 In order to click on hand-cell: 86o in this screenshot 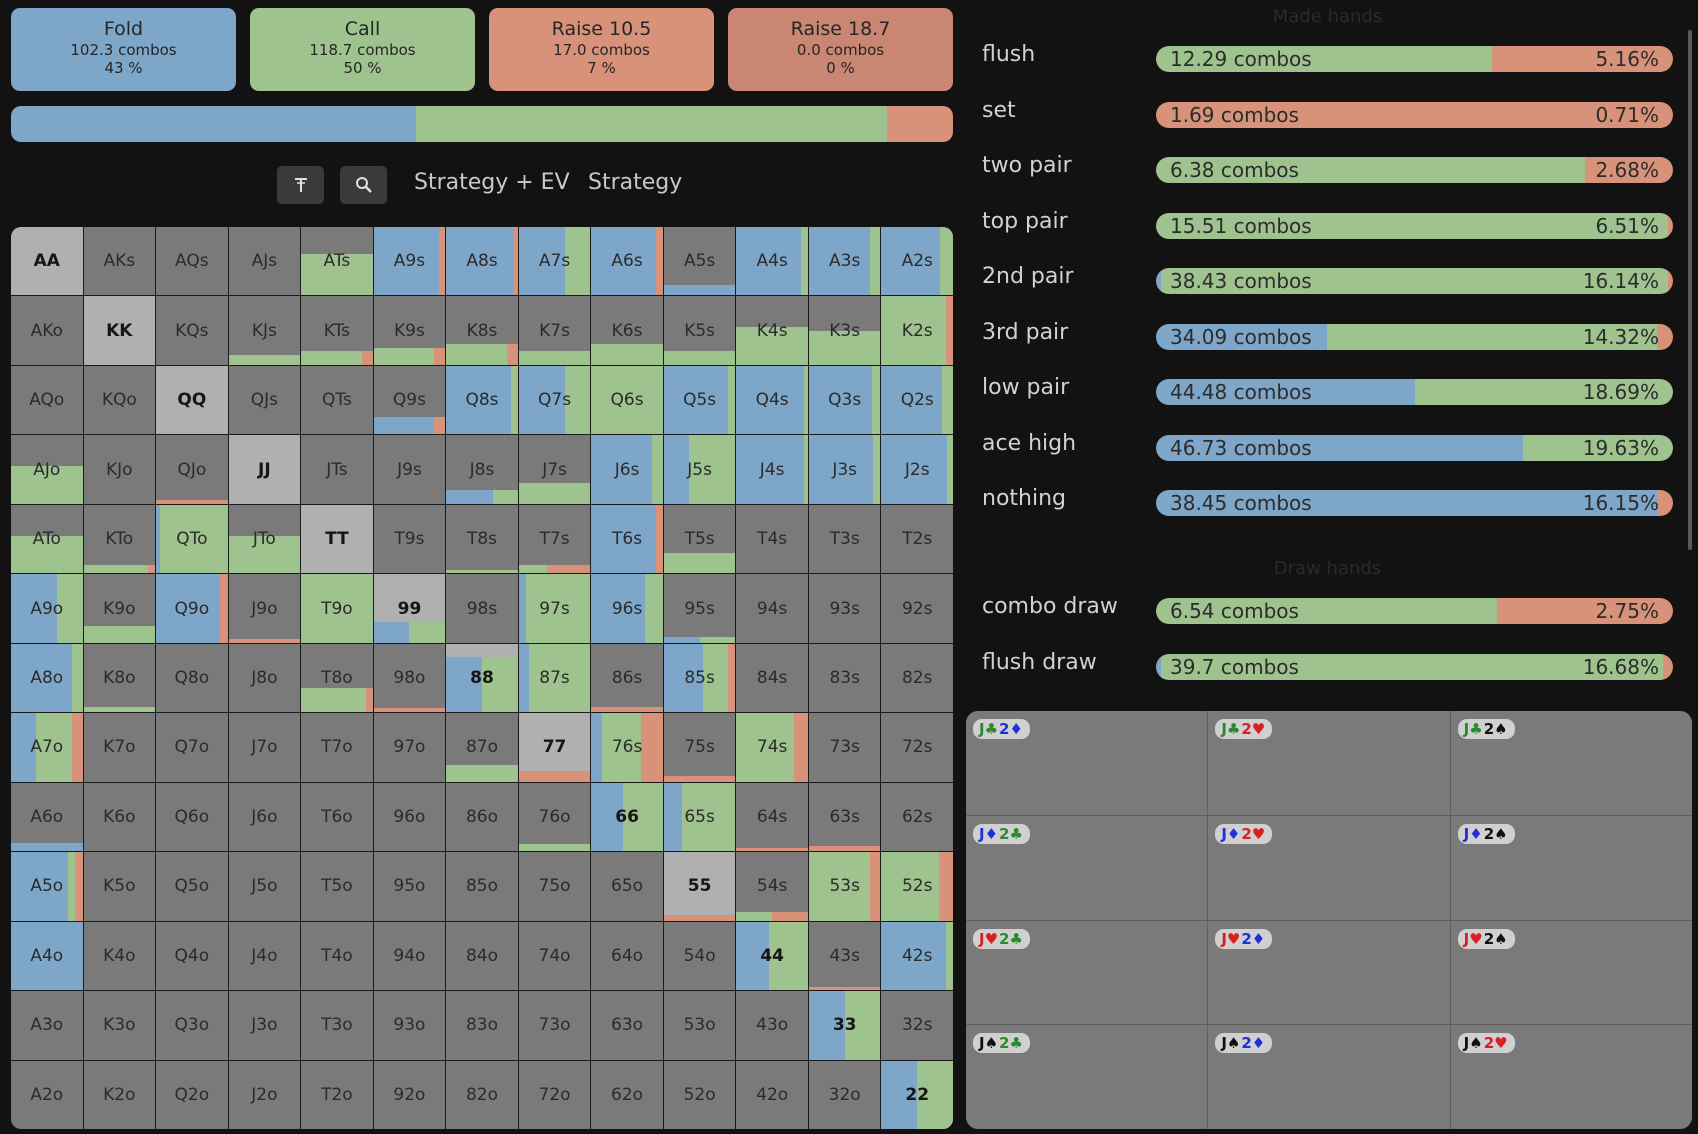, I will do `click(482, 817)`.